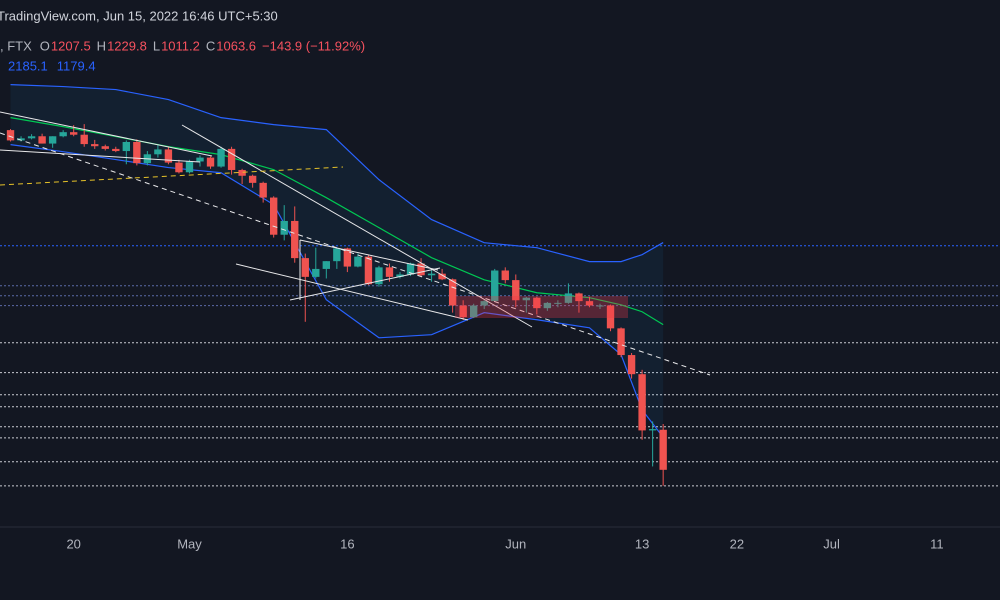  I want to click on legend-text: 2185.1, so click(28, 65).